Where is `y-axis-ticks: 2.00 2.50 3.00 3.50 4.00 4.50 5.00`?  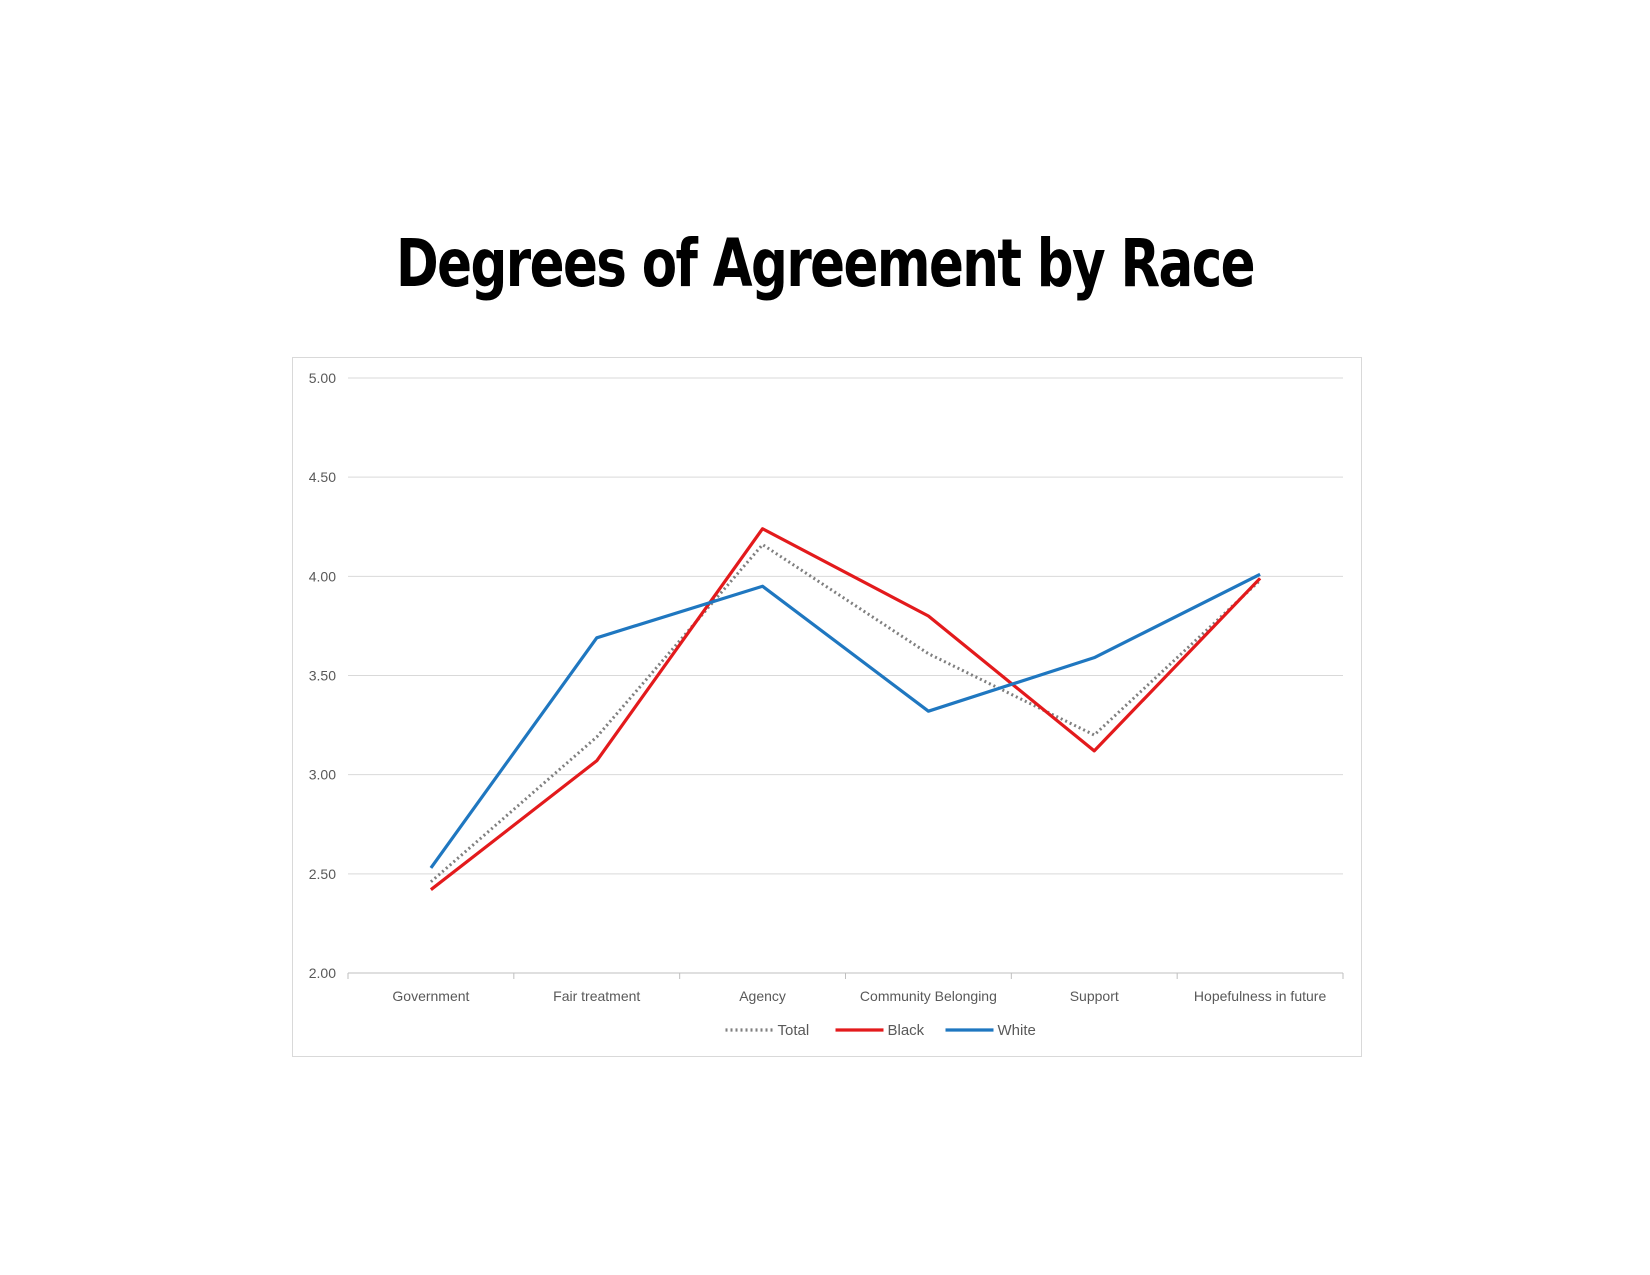
y-axis-ticks: 2.00 2.50 3.00 3.50 4.00 4.50 5.00 is located at coordinates (322, 675).